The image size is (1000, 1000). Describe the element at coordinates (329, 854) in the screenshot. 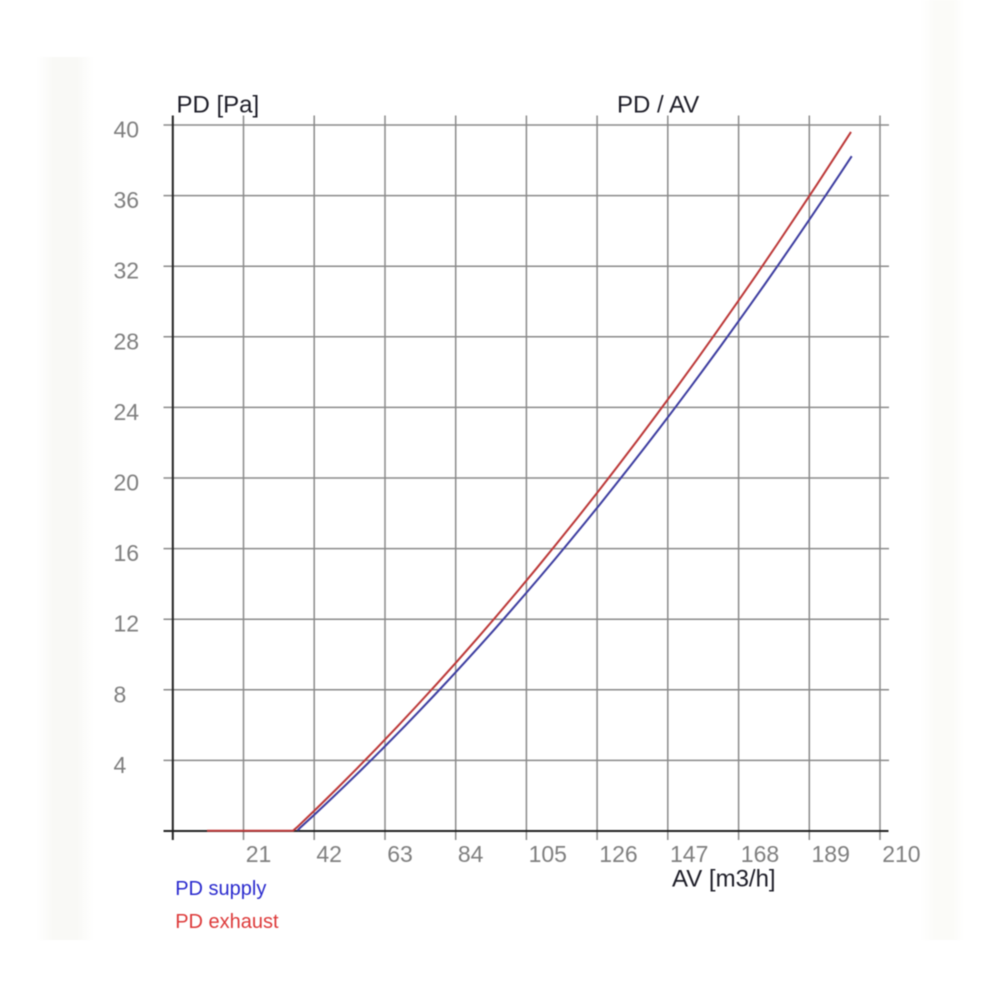

I see `svg-text: 42` at that location.